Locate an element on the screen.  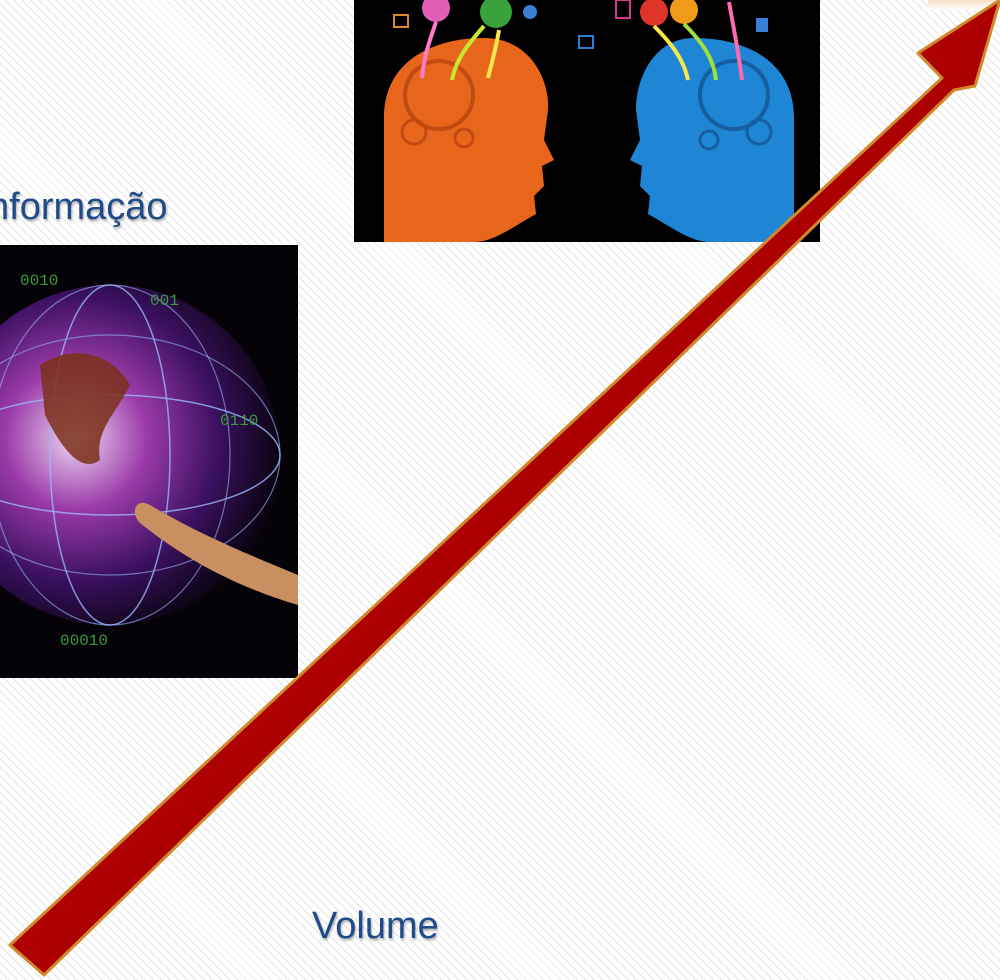
svg-text: 00010 is located at coordinates (84, 641).